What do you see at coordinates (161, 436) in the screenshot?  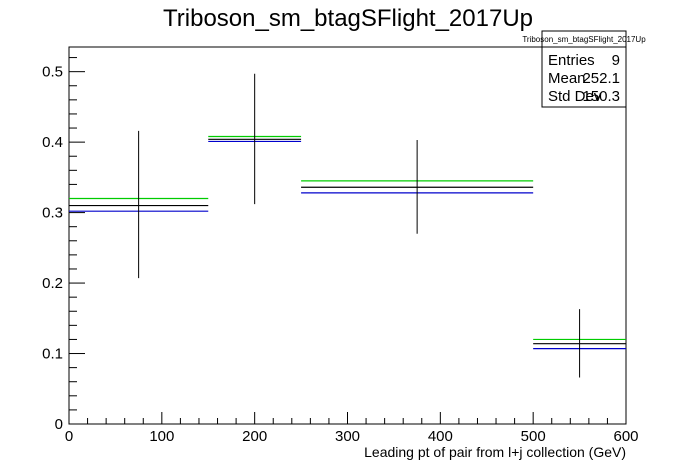 I see `x-tick-label: 100` at bounding box center [161, 436].